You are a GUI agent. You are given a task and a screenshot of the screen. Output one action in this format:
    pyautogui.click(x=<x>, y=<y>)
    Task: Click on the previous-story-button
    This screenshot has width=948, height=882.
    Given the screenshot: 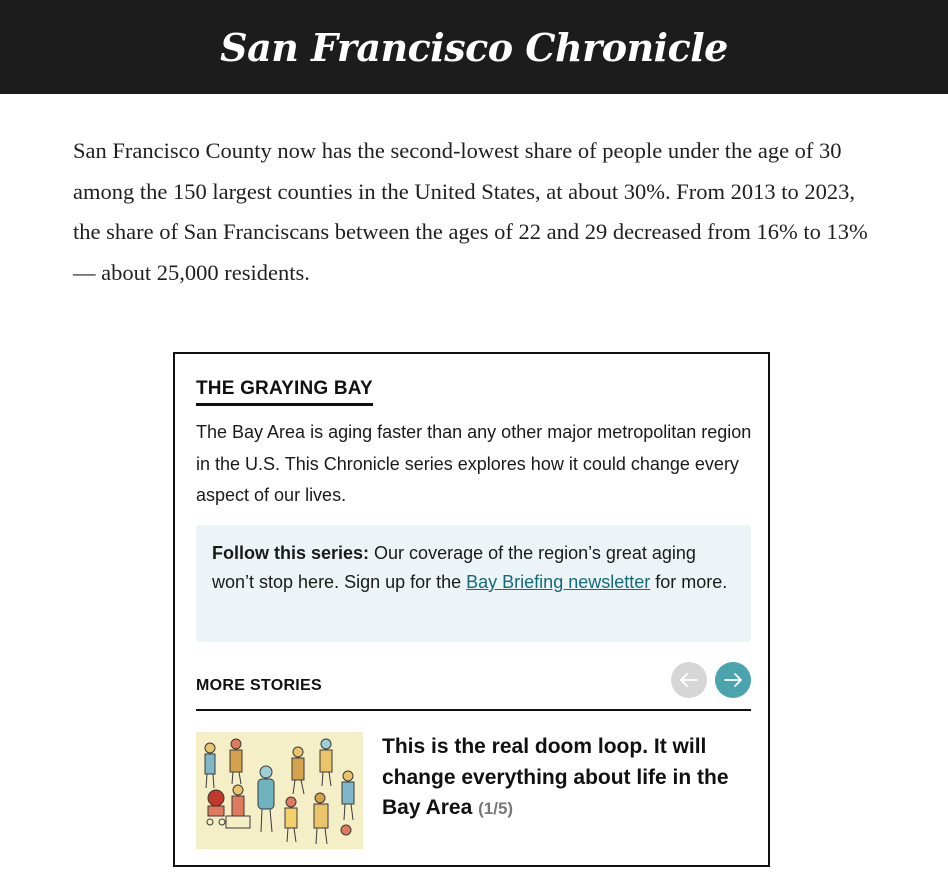 What is the action you would take?
    pyautogui.click(x=689, y=680)
    